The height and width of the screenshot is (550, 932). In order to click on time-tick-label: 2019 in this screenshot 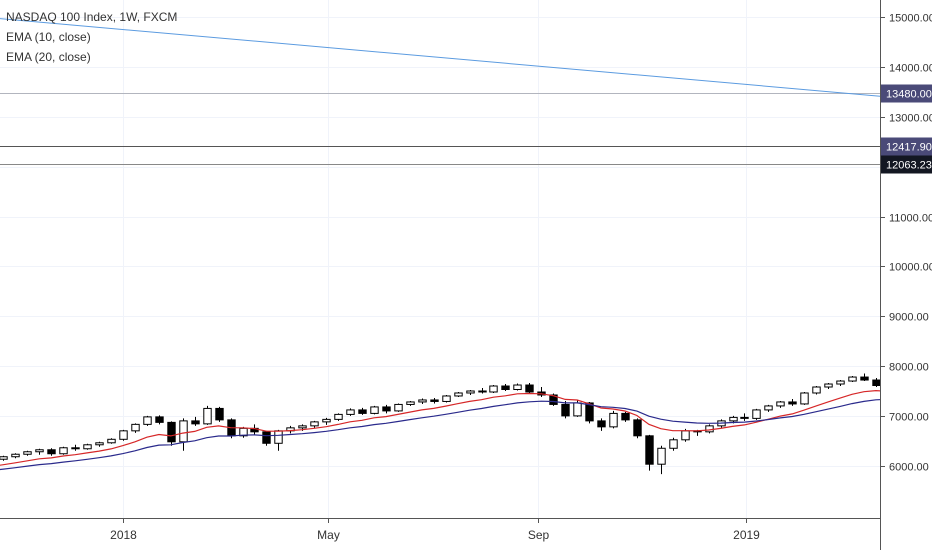, I will do `click(746, 535)`.